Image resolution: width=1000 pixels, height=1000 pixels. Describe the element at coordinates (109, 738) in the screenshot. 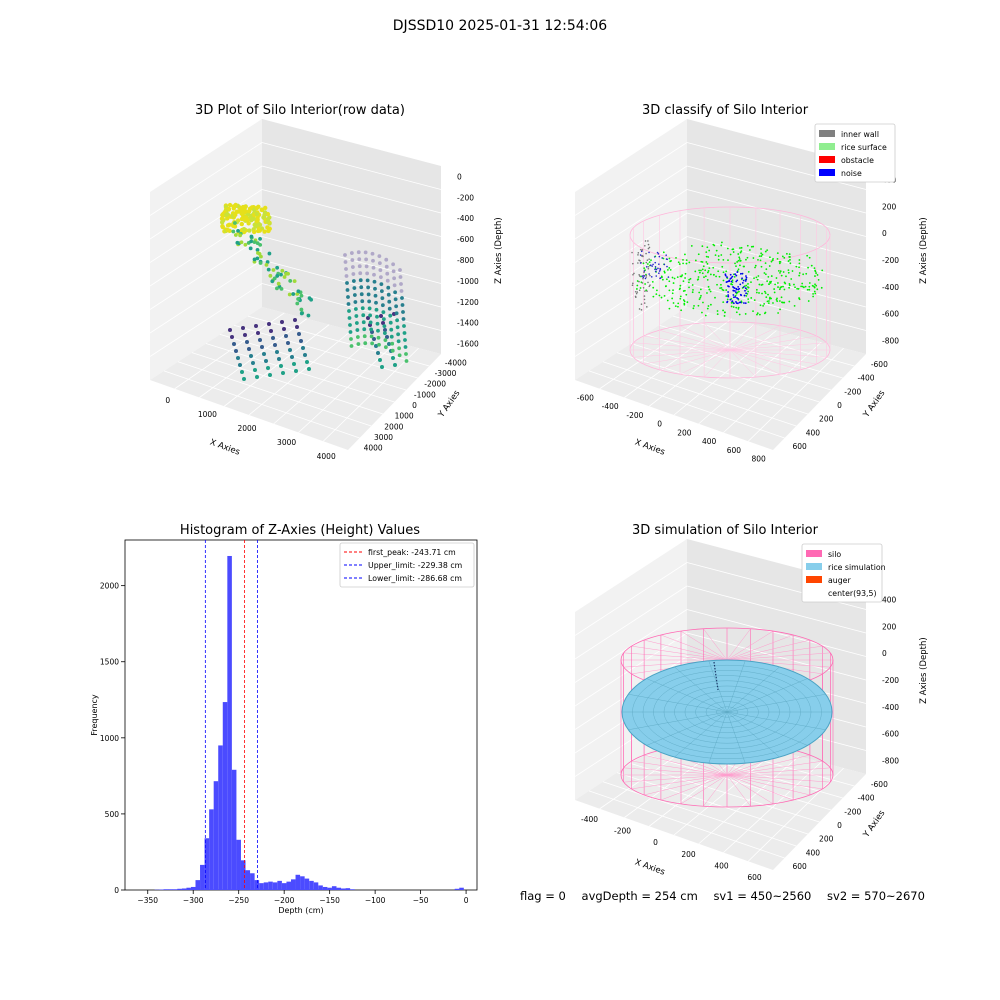

I see `y-tick-label: 1000` at that location.